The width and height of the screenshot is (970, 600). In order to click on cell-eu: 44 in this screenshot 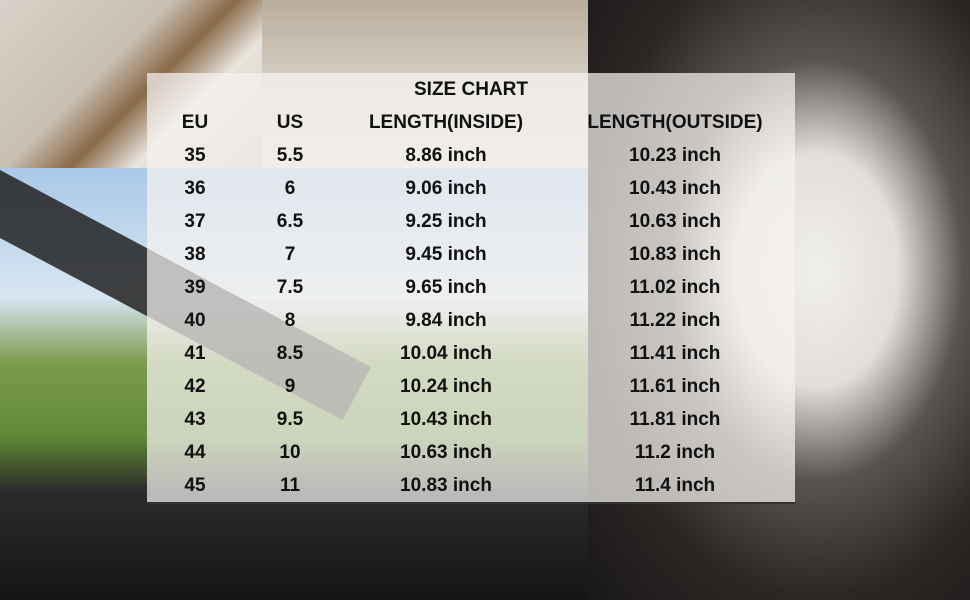, I will do `click(195, 452)`.